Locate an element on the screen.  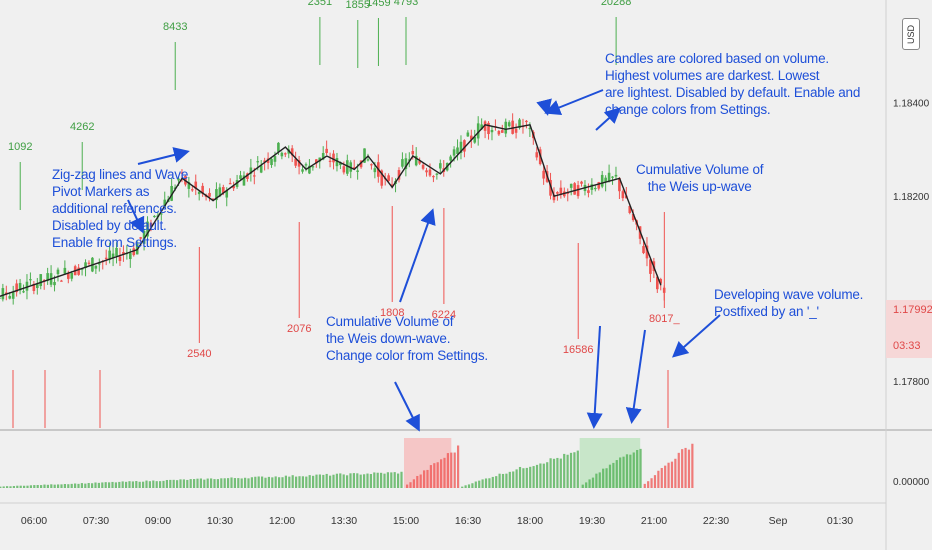
x-tick-label: 22:30 is located at coordinates (716, 521).